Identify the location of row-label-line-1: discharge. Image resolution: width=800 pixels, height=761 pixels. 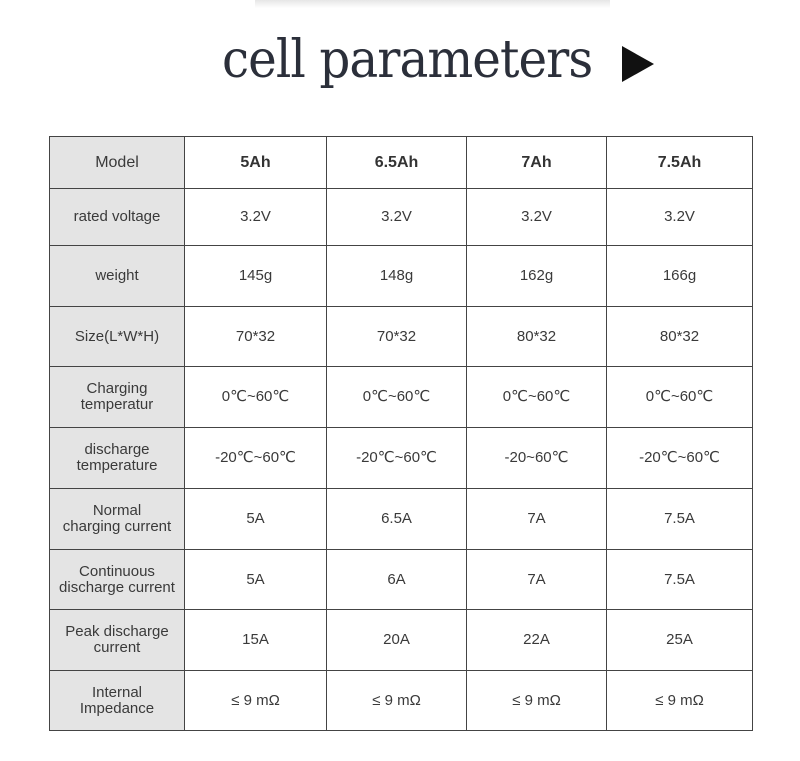
(117, 449).